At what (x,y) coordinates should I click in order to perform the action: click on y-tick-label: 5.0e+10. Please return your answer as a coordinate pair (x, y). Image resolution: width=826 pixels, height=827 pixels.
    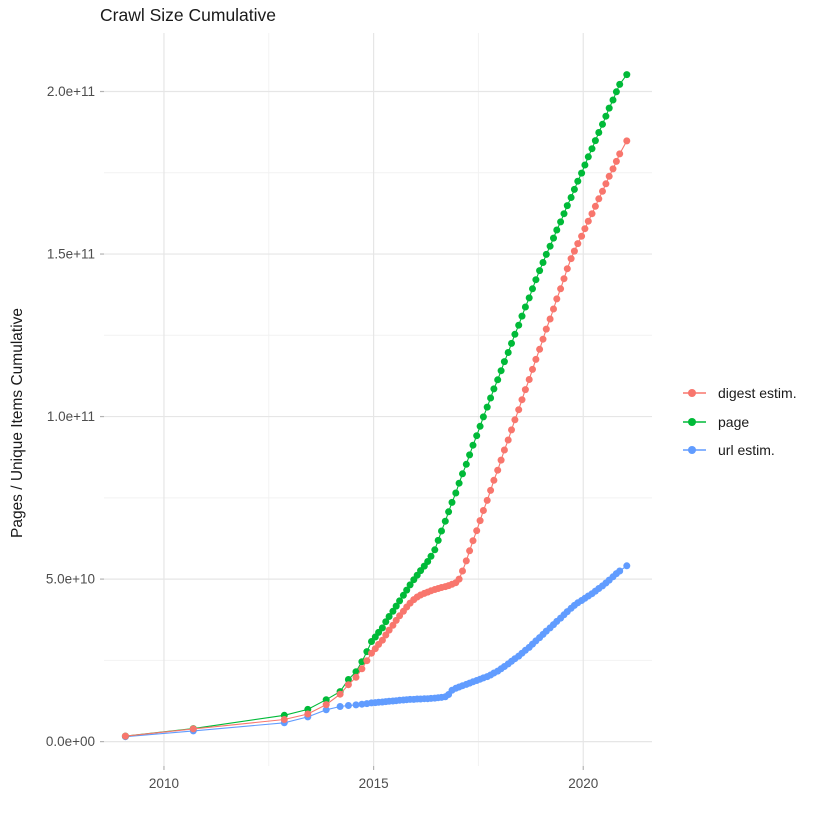
    Looking at the image, I should click on (70, 579).